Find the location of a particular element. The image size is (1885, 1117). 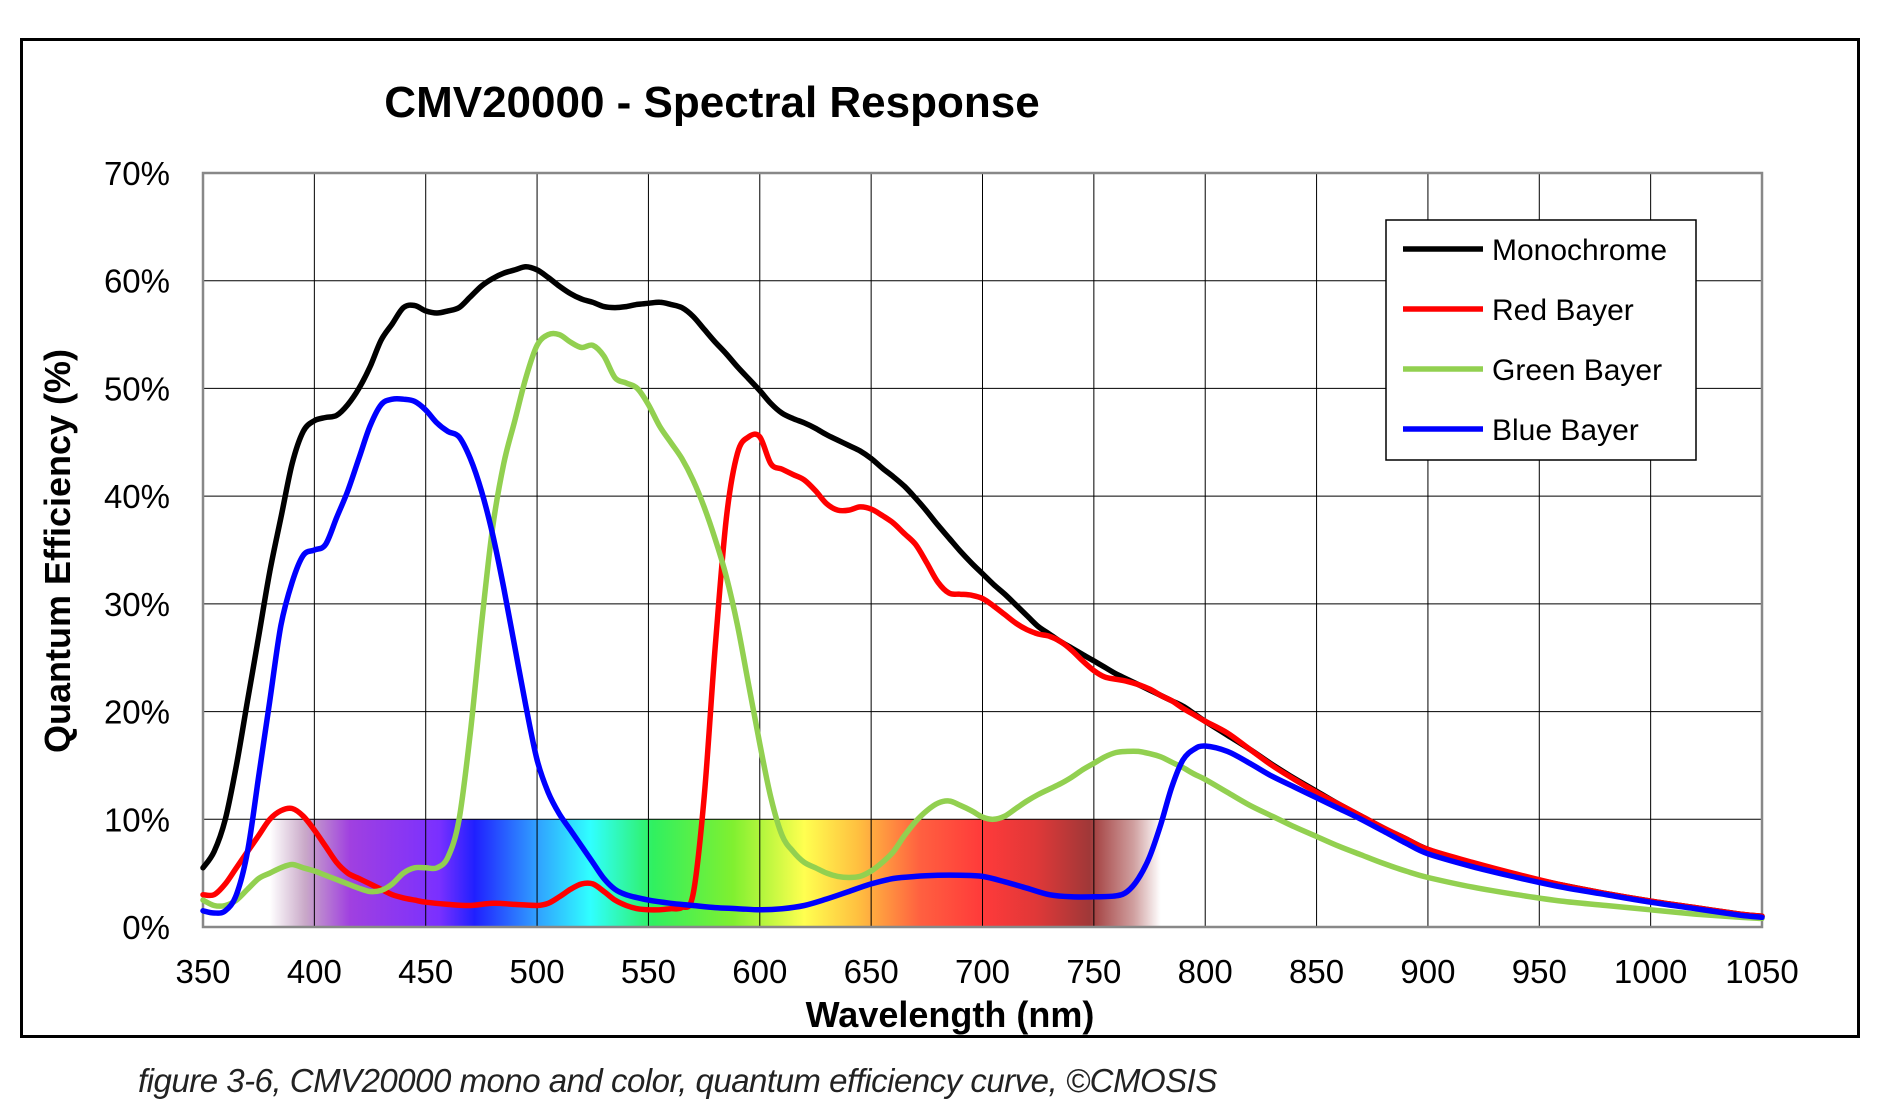

y-tick-label: 30% is located at coordinates (137, 604).